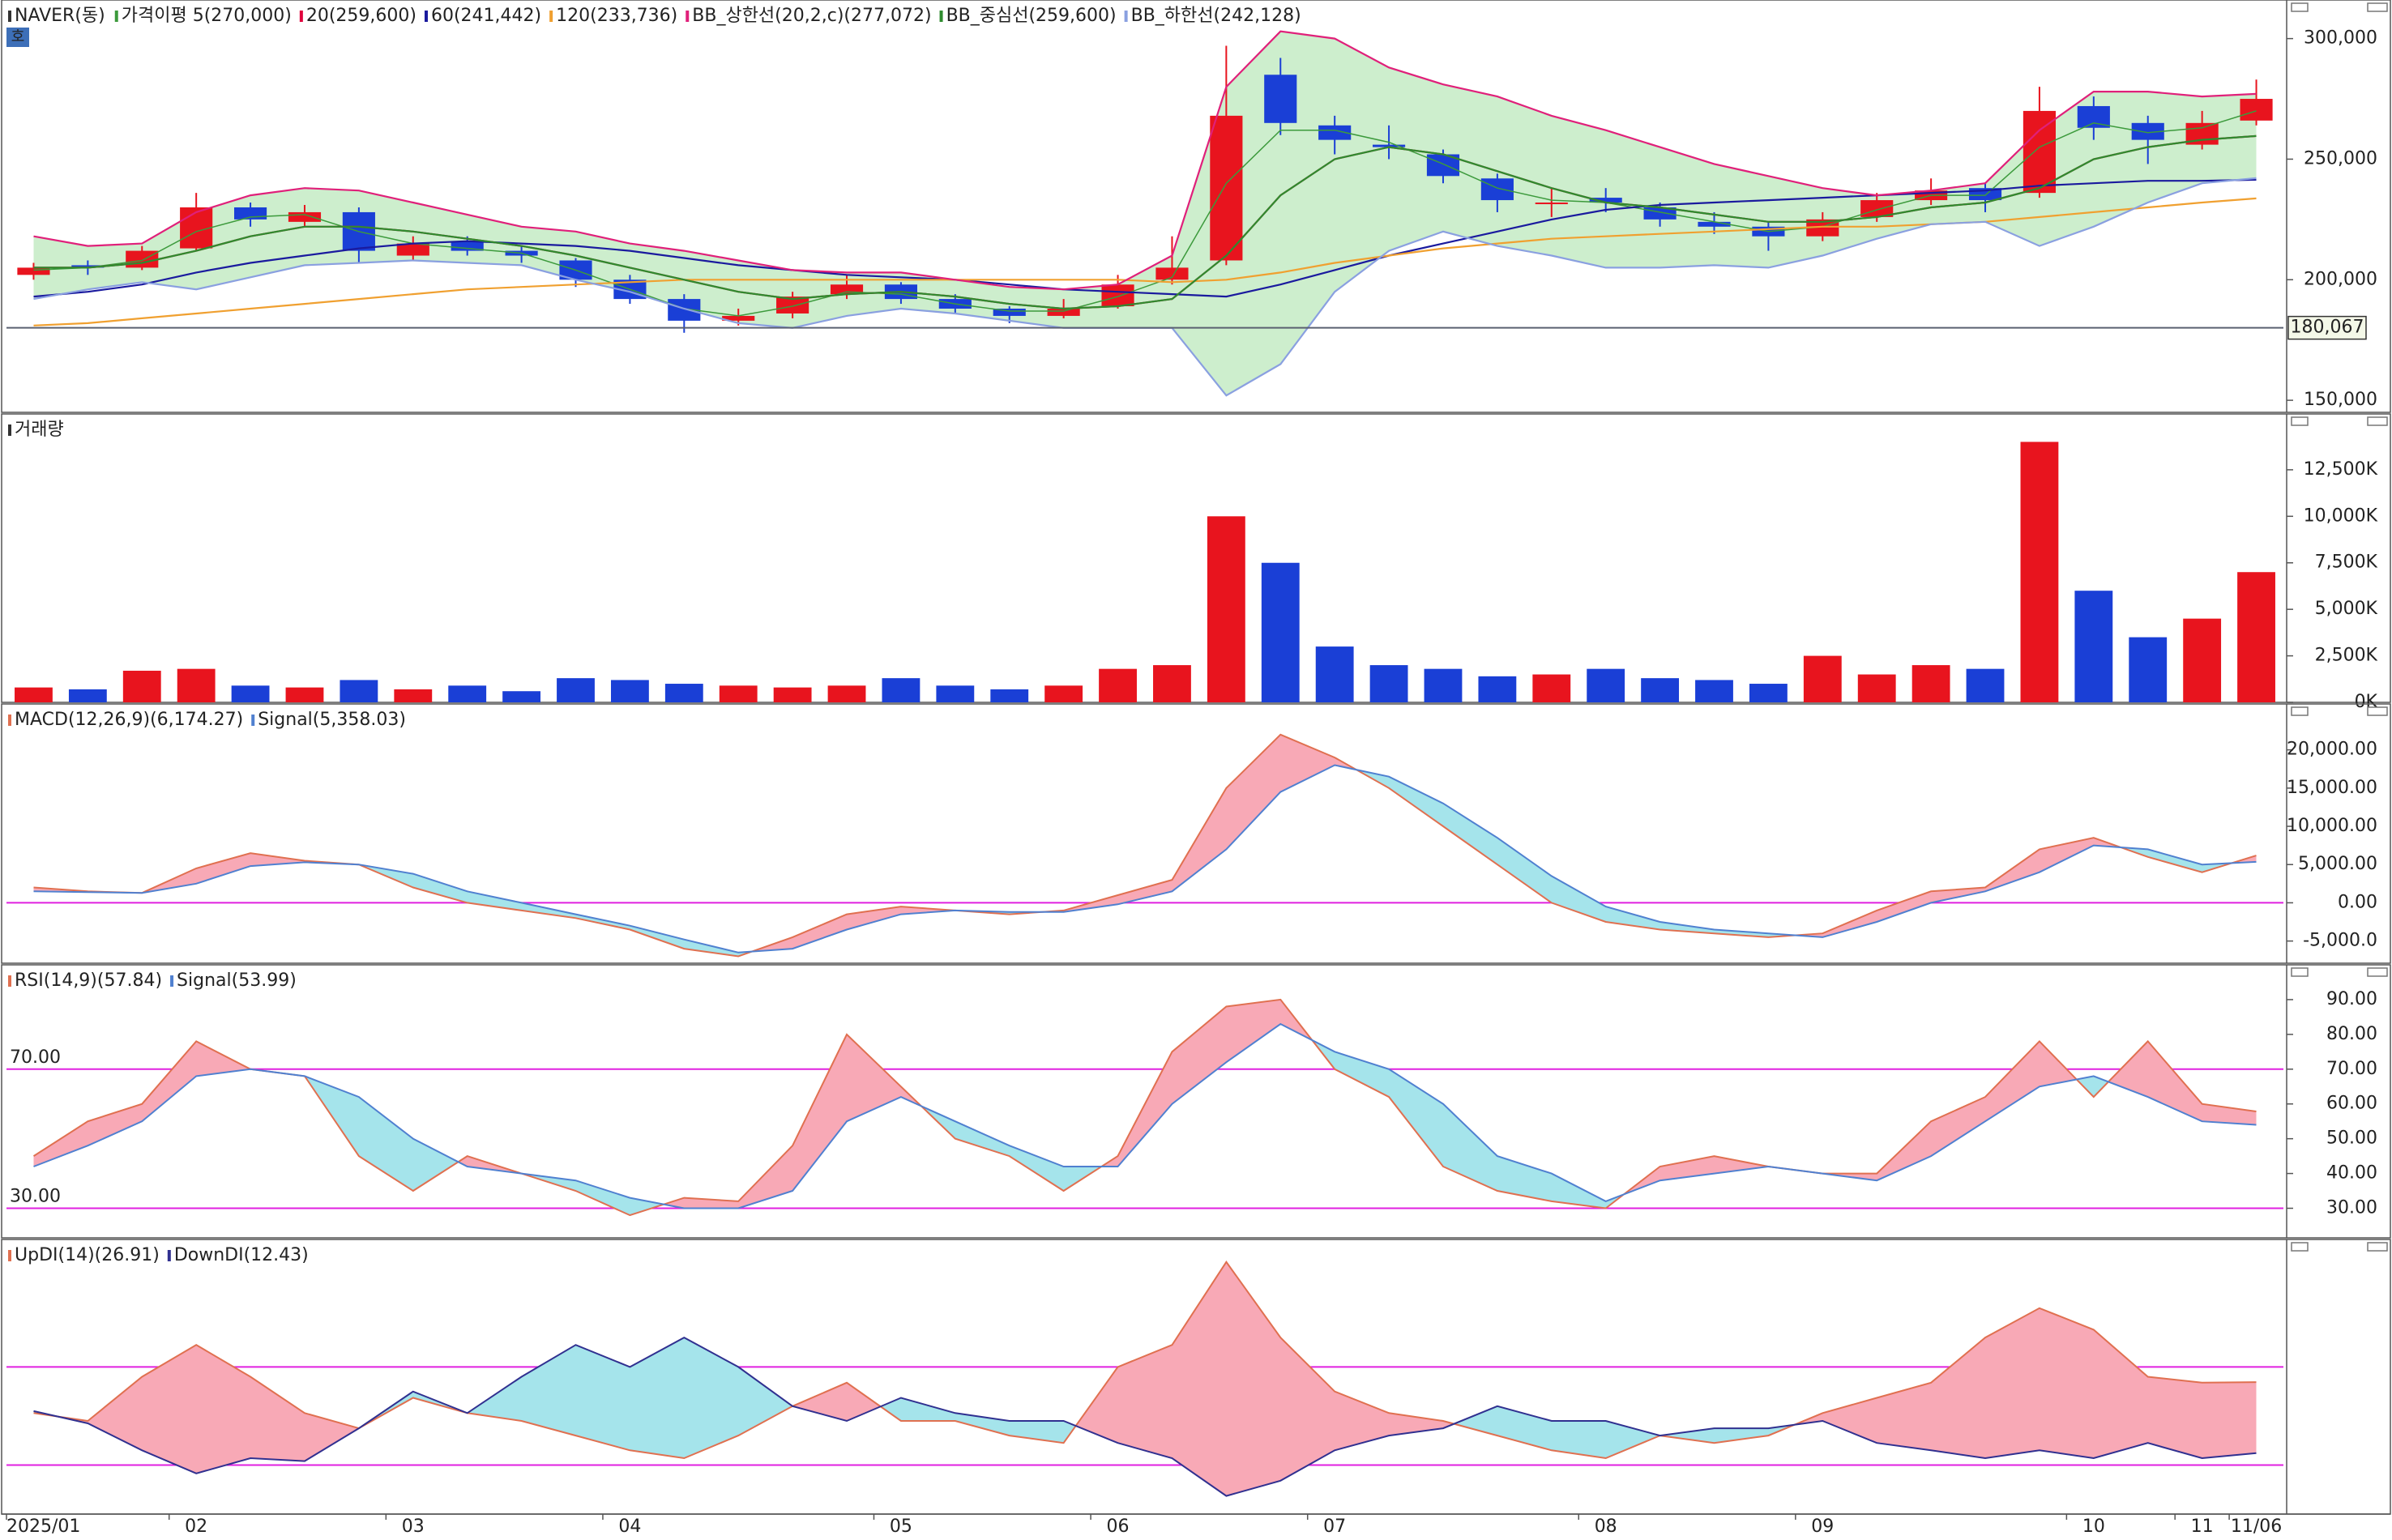 This screenshot has height=1540, width=2392. Describe the element at coordinates (413, 1527) in the screenshot. I see `x-tick-label: 03` at that location.